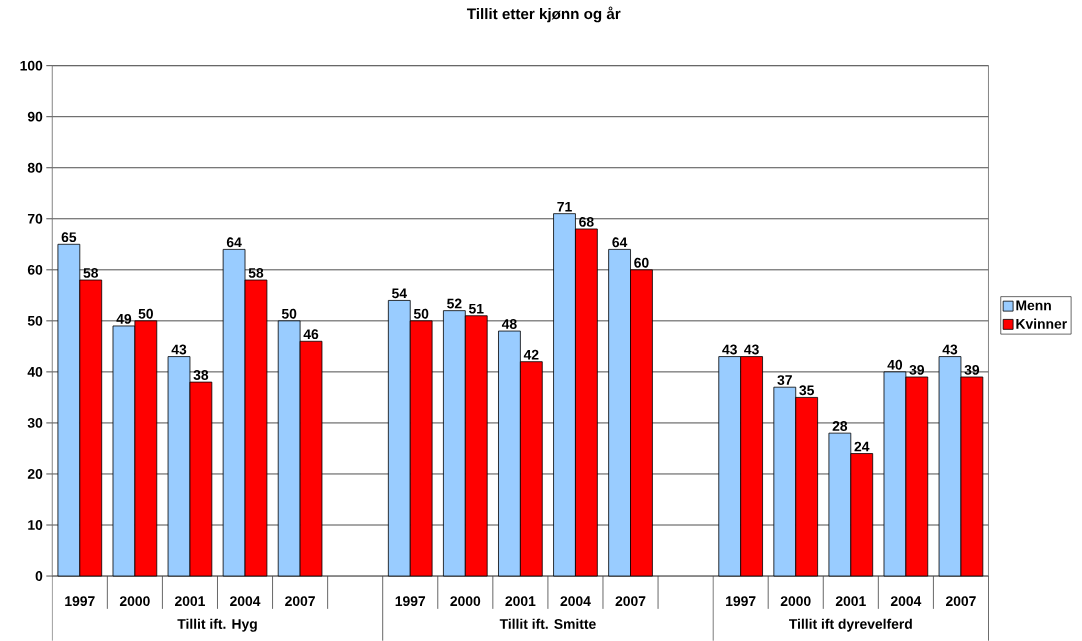  Describe the element at coordinates (35, 218) in the screenshot. I see `y-tick-label: 70` at that location.